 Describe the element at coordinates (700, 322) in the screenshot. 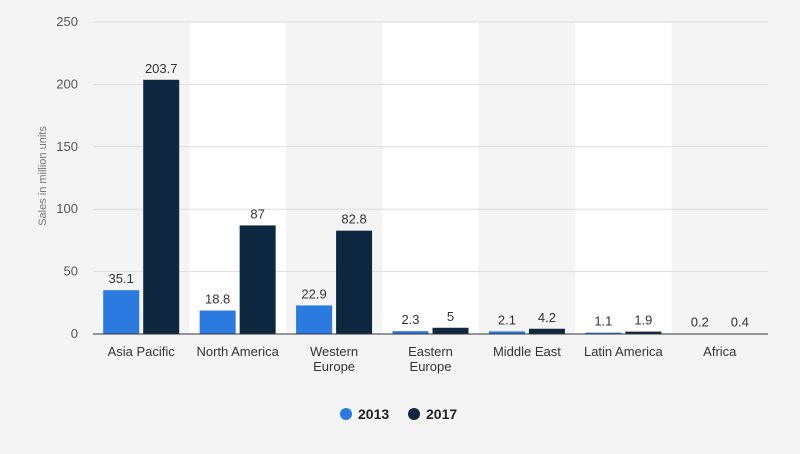

I see `data-label: 0.2` at that location.